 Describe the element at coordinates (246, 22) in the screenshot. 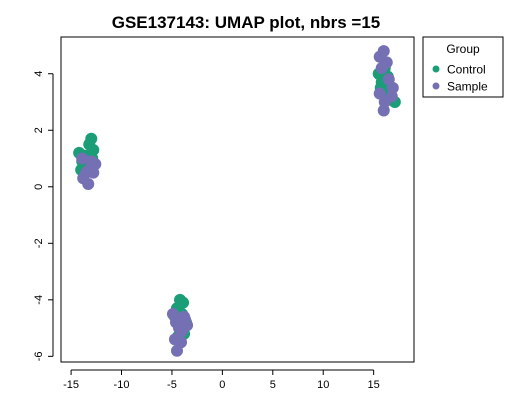

I see `chart-title: GSE137143: UMAP plot, nbrs =15` at that location.